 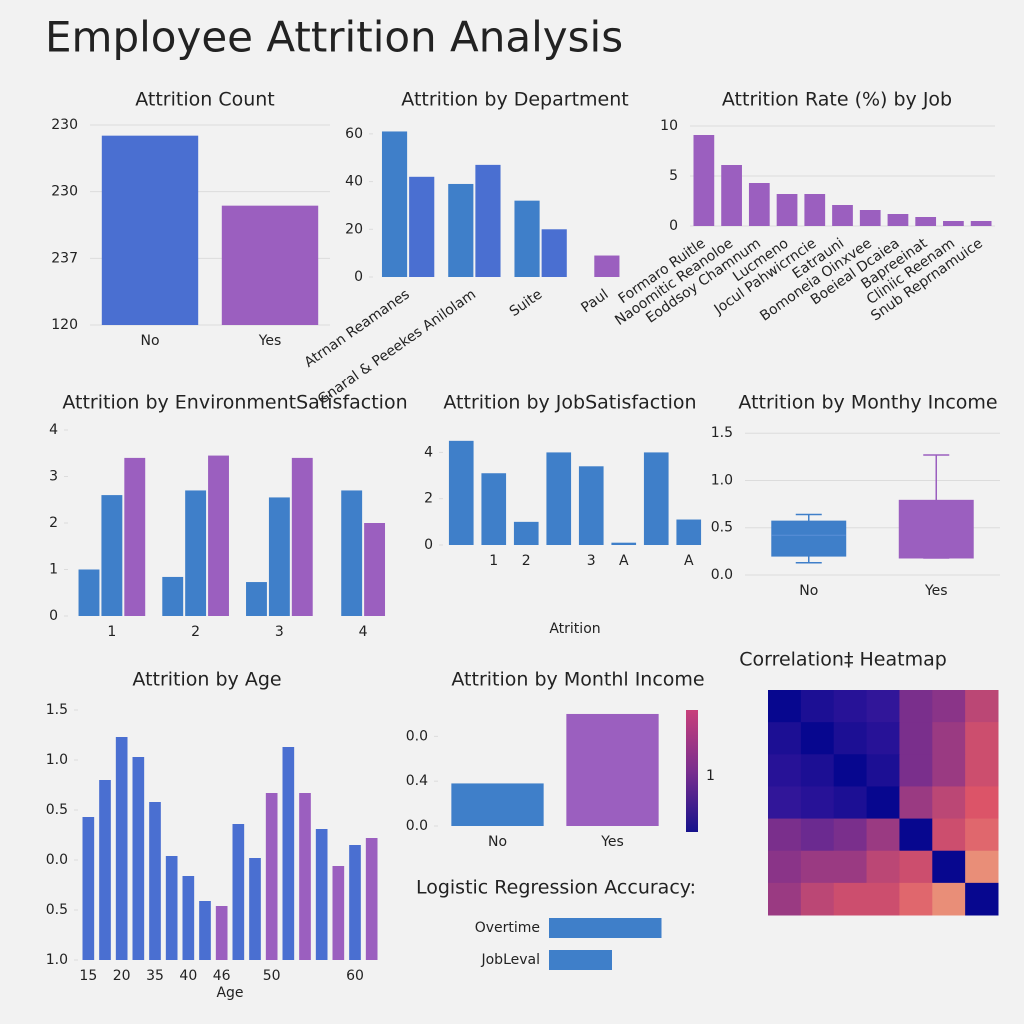 What do you see at coordinates (507, 928) in the screenshot?
I see `y-tick-label: Overtime` at bounding box center [507, 928].